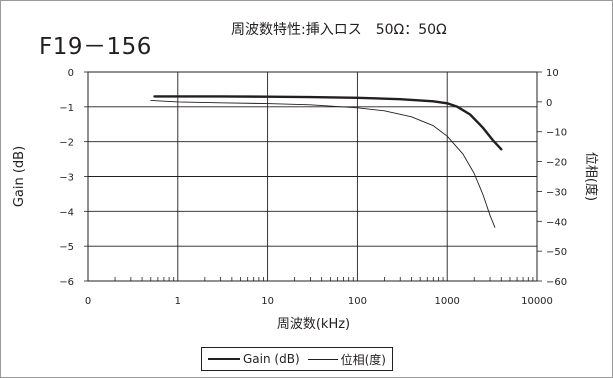  What do you see at coordinates (324, 279) in the screenshot?
I see `minor-tick-layer` at bounding box center [324, 279].